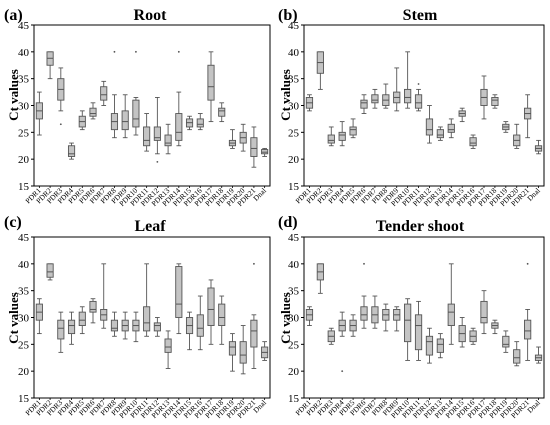 Image resolution: width=550 pixels, height=425 pixels. What do you see at coordinates (104, 296) in the screenshot?
I see `box-PDR7` at bounding box center [104, 296].